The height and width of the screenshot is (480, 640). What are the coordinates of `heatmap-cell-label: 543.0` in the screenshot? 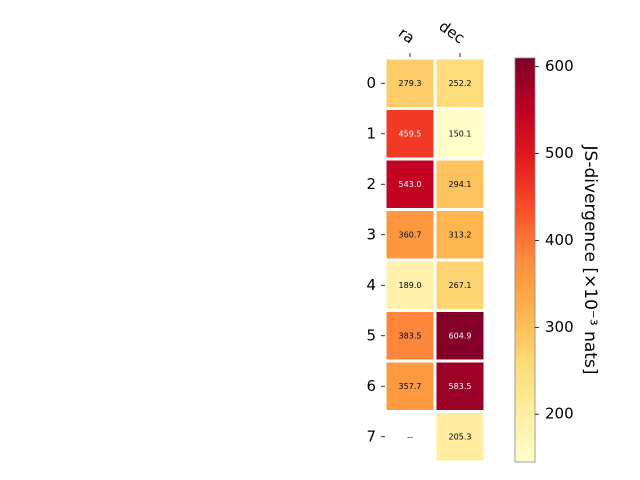 It's located at (410, 184).